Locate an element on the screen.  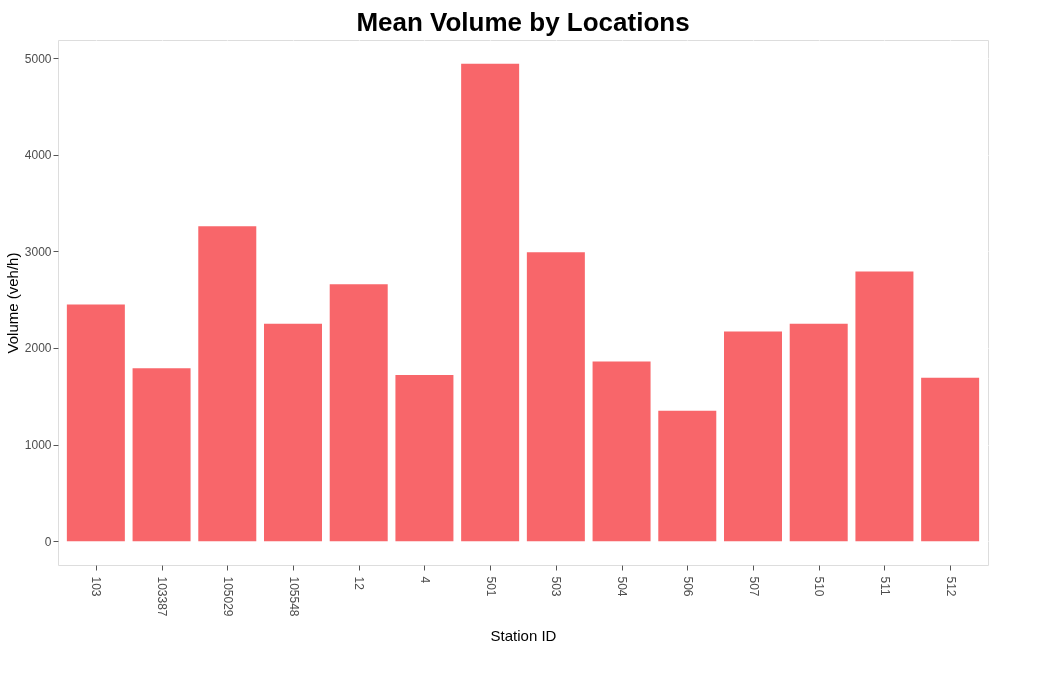
x-tick-label: 105548 is located at coordinates (293, 596).